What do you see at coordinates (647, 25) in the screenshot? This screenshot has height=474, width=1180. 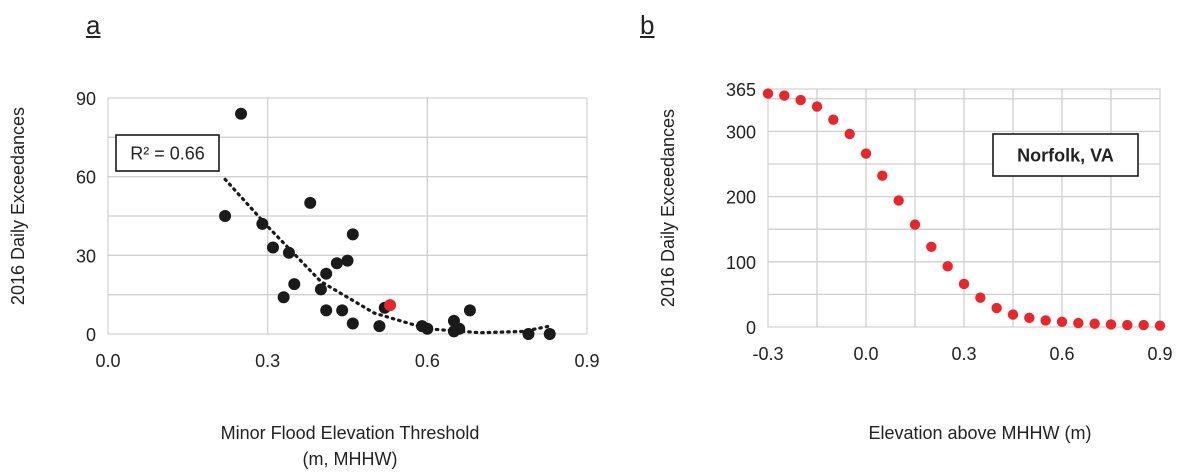 I see `panel-b-letter: b` at bounding box center [647, 25].